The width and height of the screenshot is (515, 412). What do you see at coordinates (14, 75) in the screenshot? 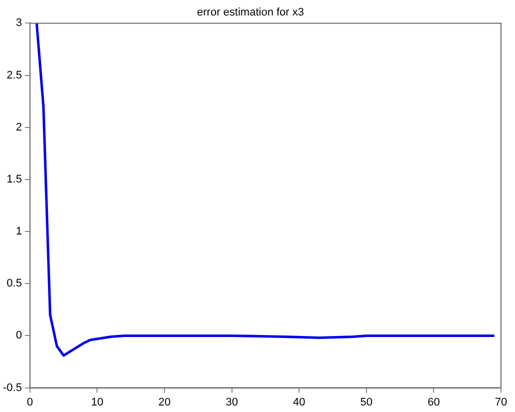
I see `y-tick-label: 2.5` at bounding box center [14, 75].